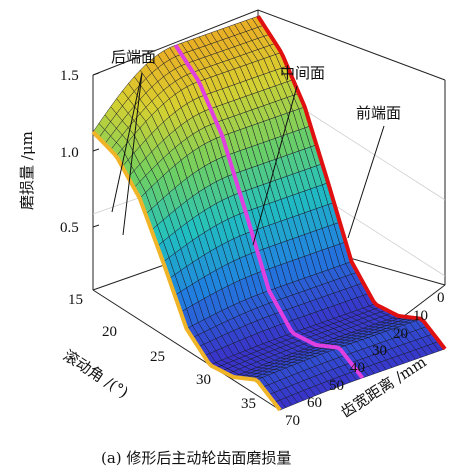  What do you see at coordinates (69, 228) in the screenshot?
I see `z-tick-0.5: 0.5` at bounding box center [69, 228].